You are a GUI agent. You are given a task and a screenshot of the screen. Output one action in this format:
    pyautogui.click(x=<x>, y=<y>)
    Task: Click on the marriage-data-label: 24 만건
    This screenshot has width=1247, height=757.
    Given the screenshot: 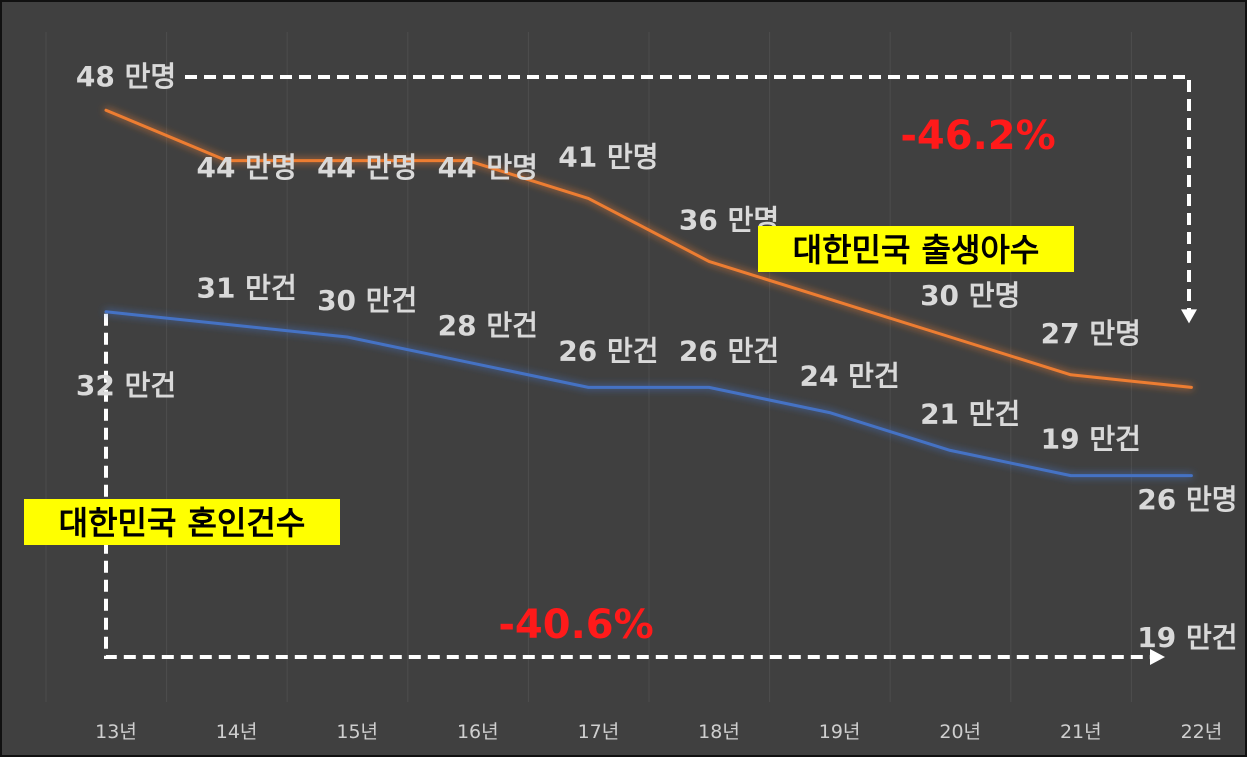 What is the action you would take?
    pyautogui.click(x=849, y=376)
    